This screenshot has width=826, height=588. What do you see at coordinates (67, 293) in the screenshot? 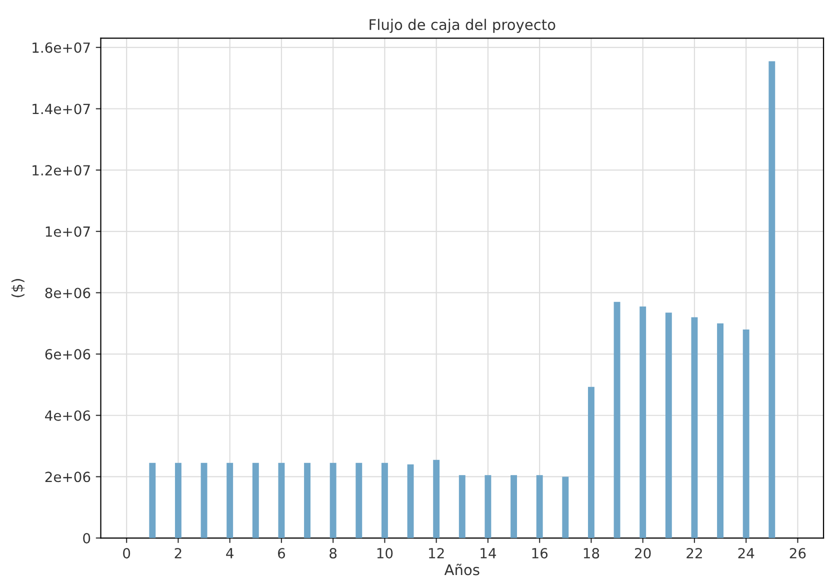
I see `y-tick-label: 8e+06` at bounding box center [67, 293].